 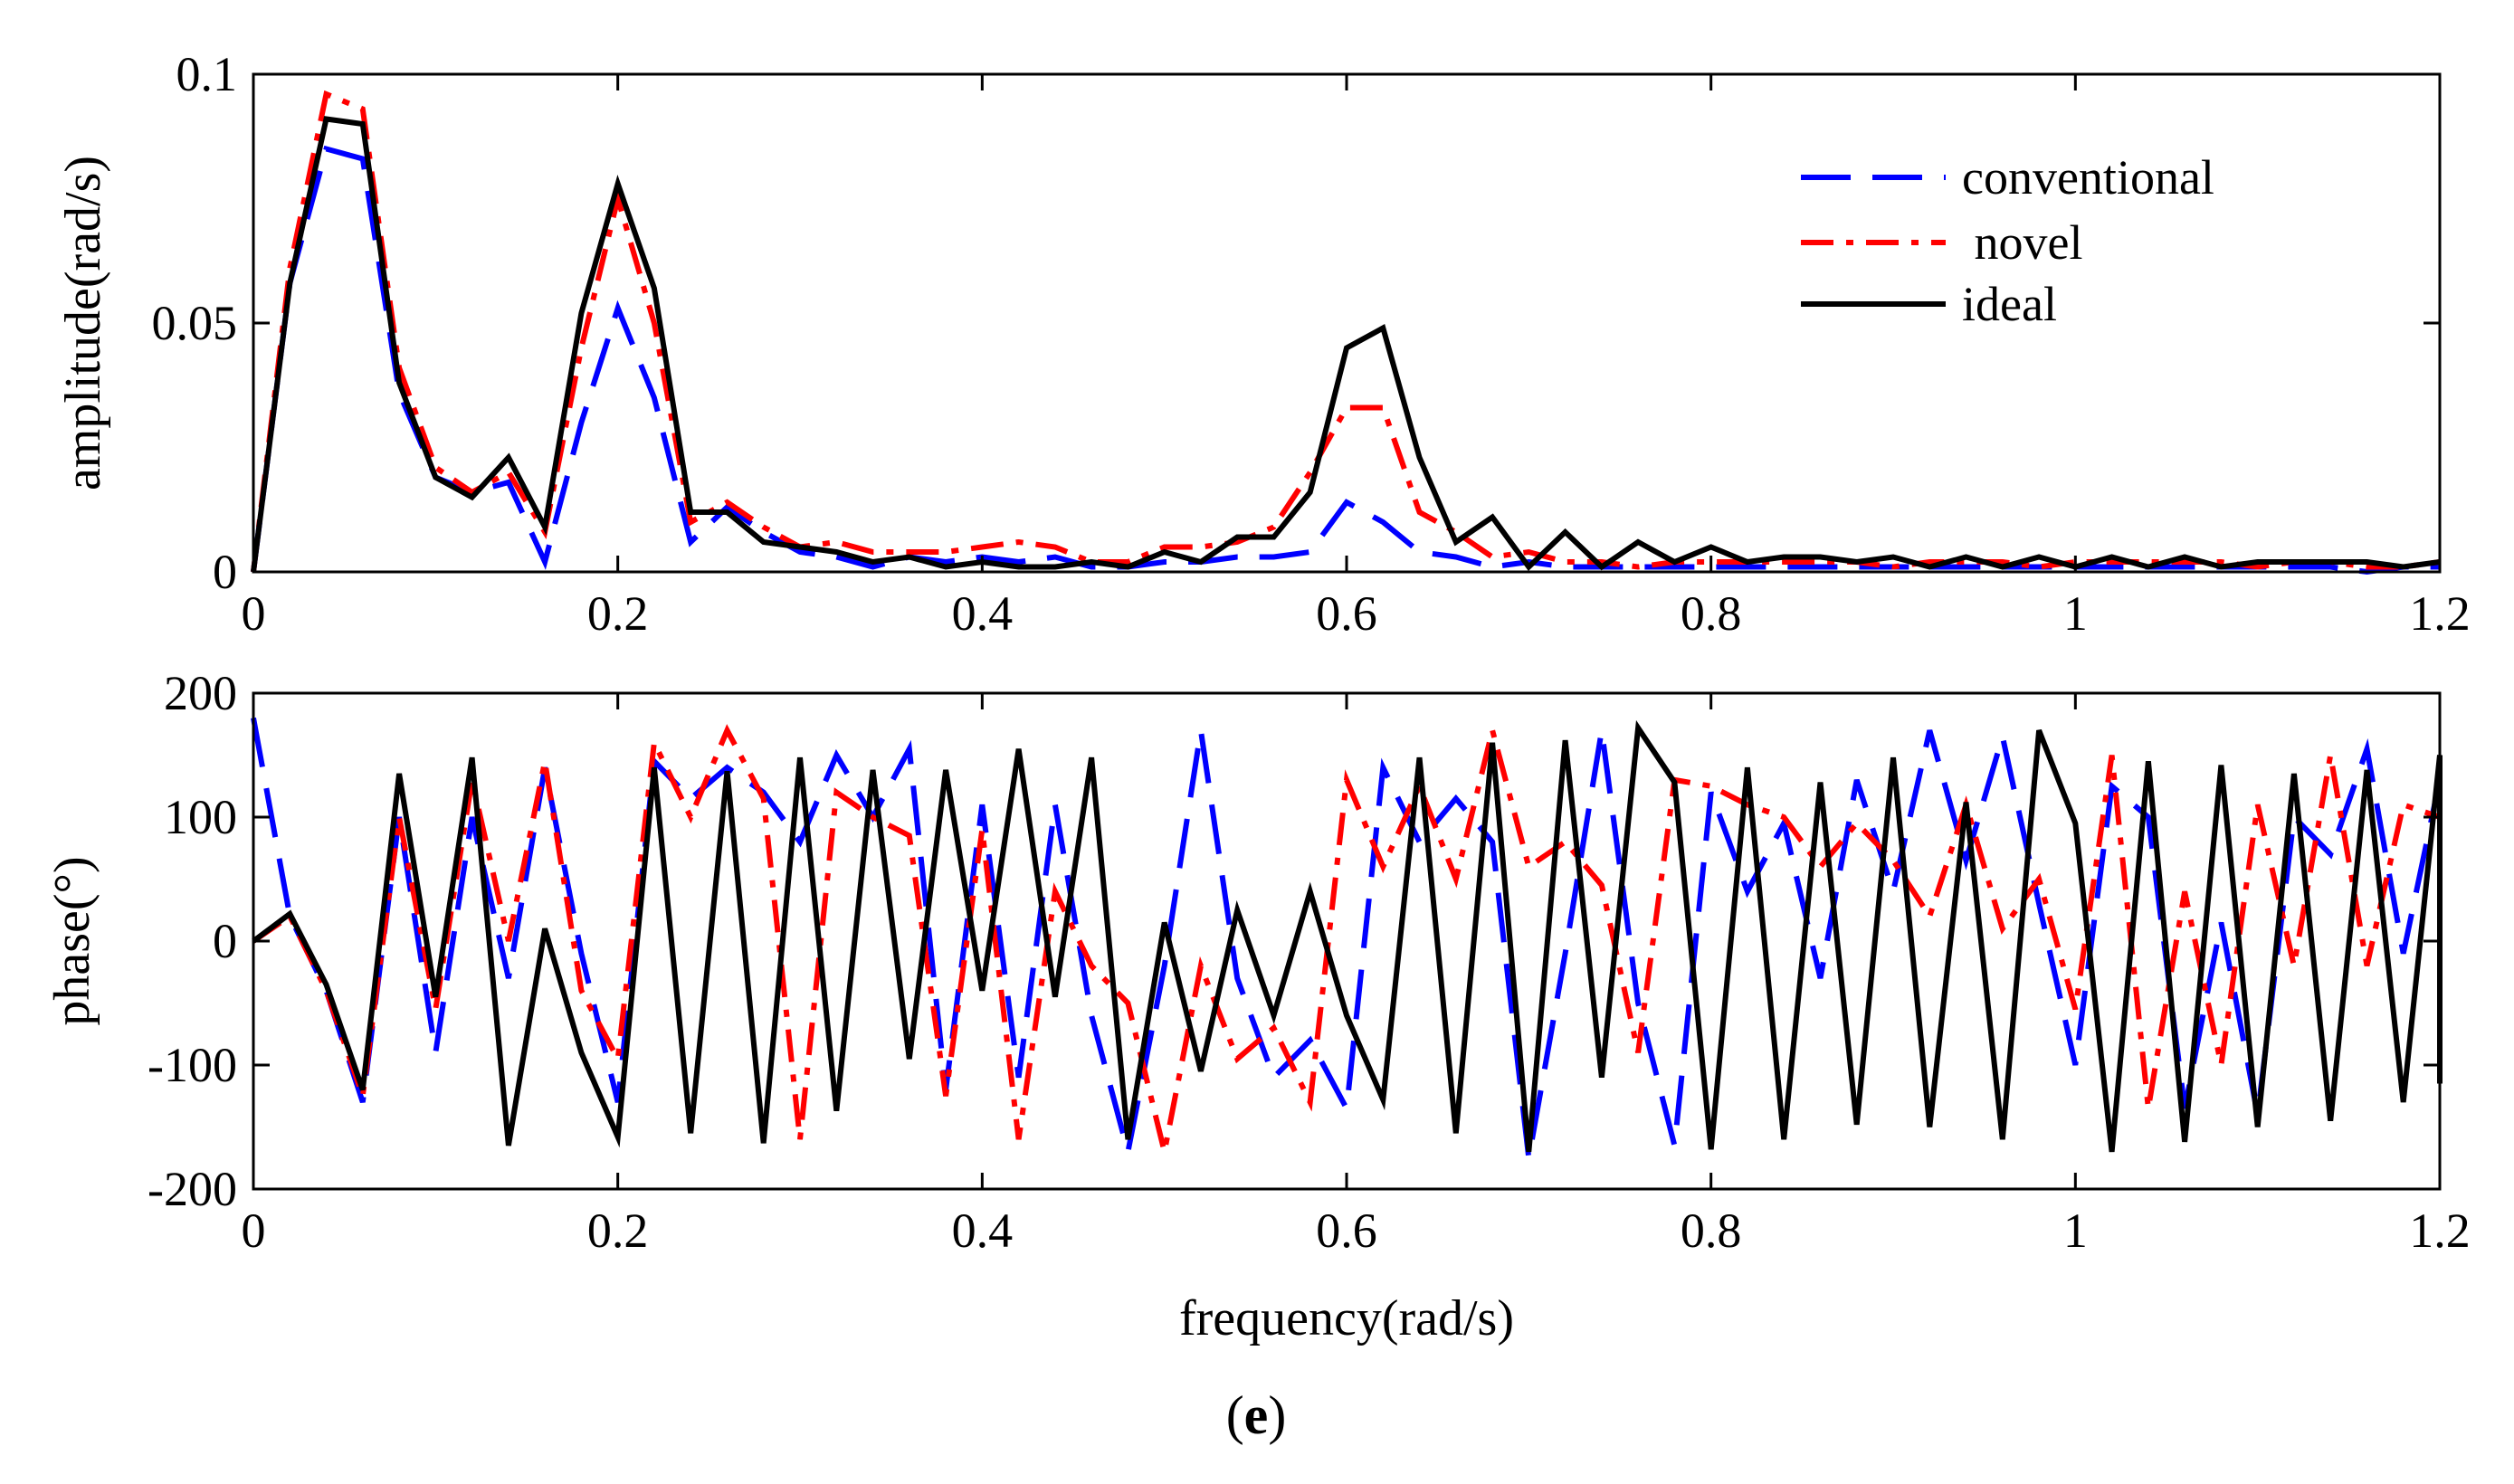 I want to click on panel-label-open-paren: (, so click(x=1235, y=1415).